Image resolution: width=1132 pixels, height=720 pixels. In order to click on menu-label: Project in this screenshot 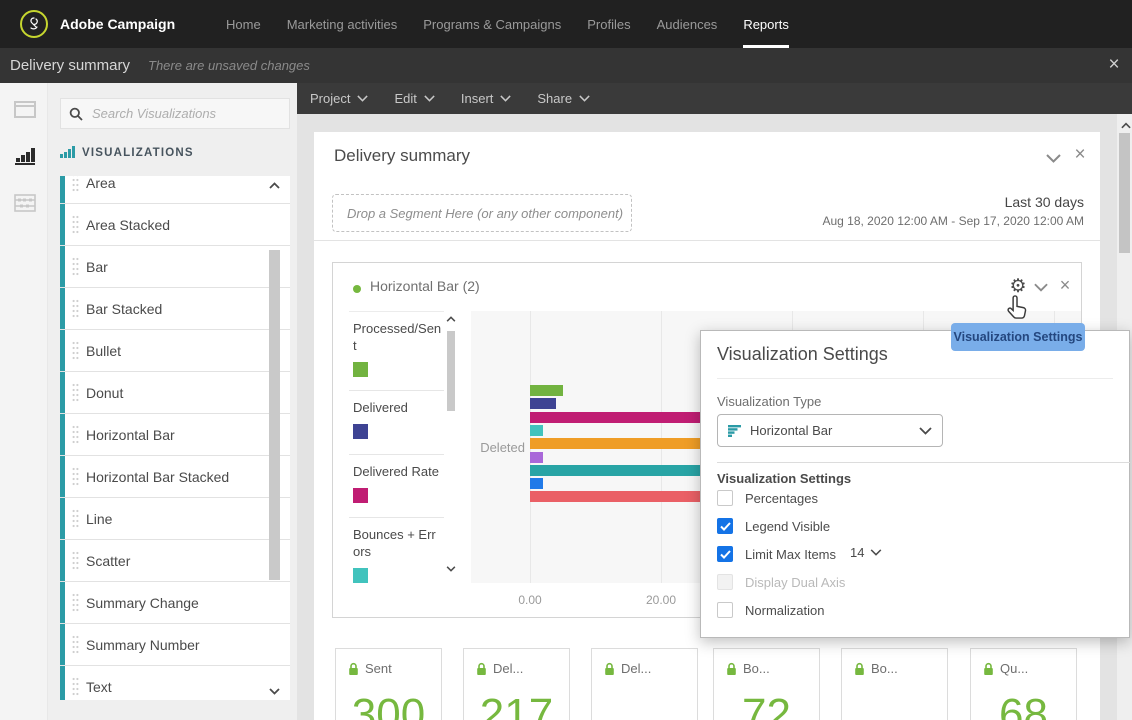, I will do `click(330, 98)`.